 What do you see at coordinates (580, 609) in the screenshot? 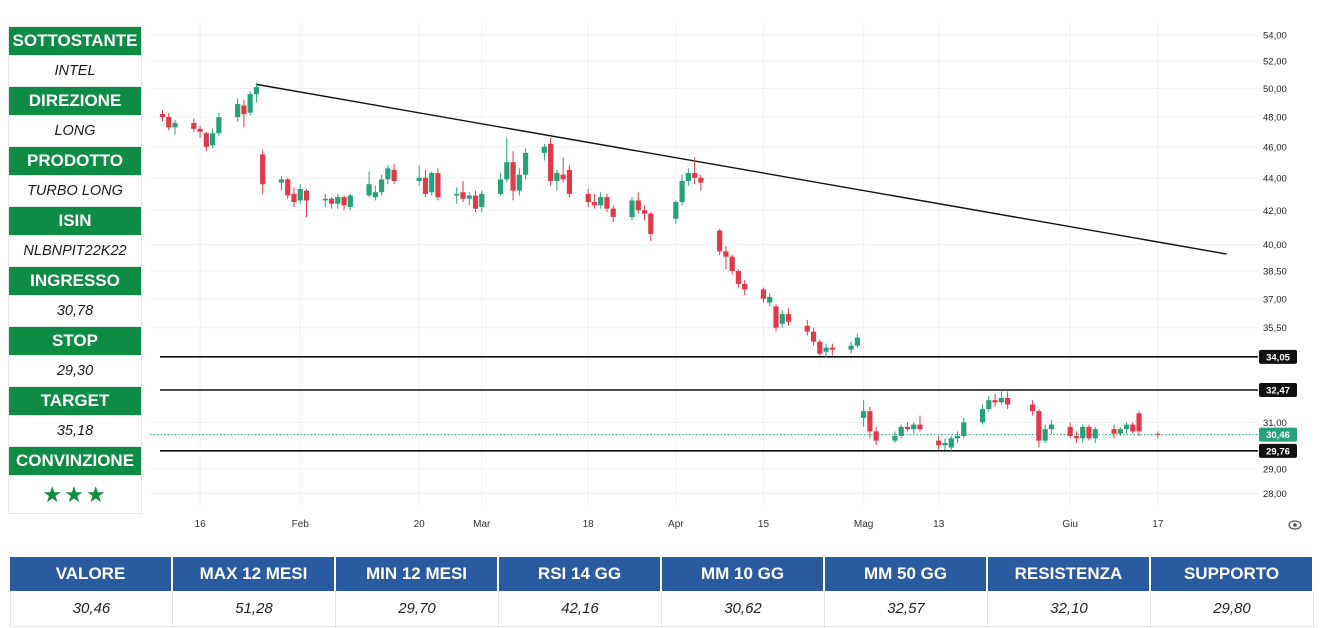
I see `stat-value: 42,16` at bounding box center [580, 609].